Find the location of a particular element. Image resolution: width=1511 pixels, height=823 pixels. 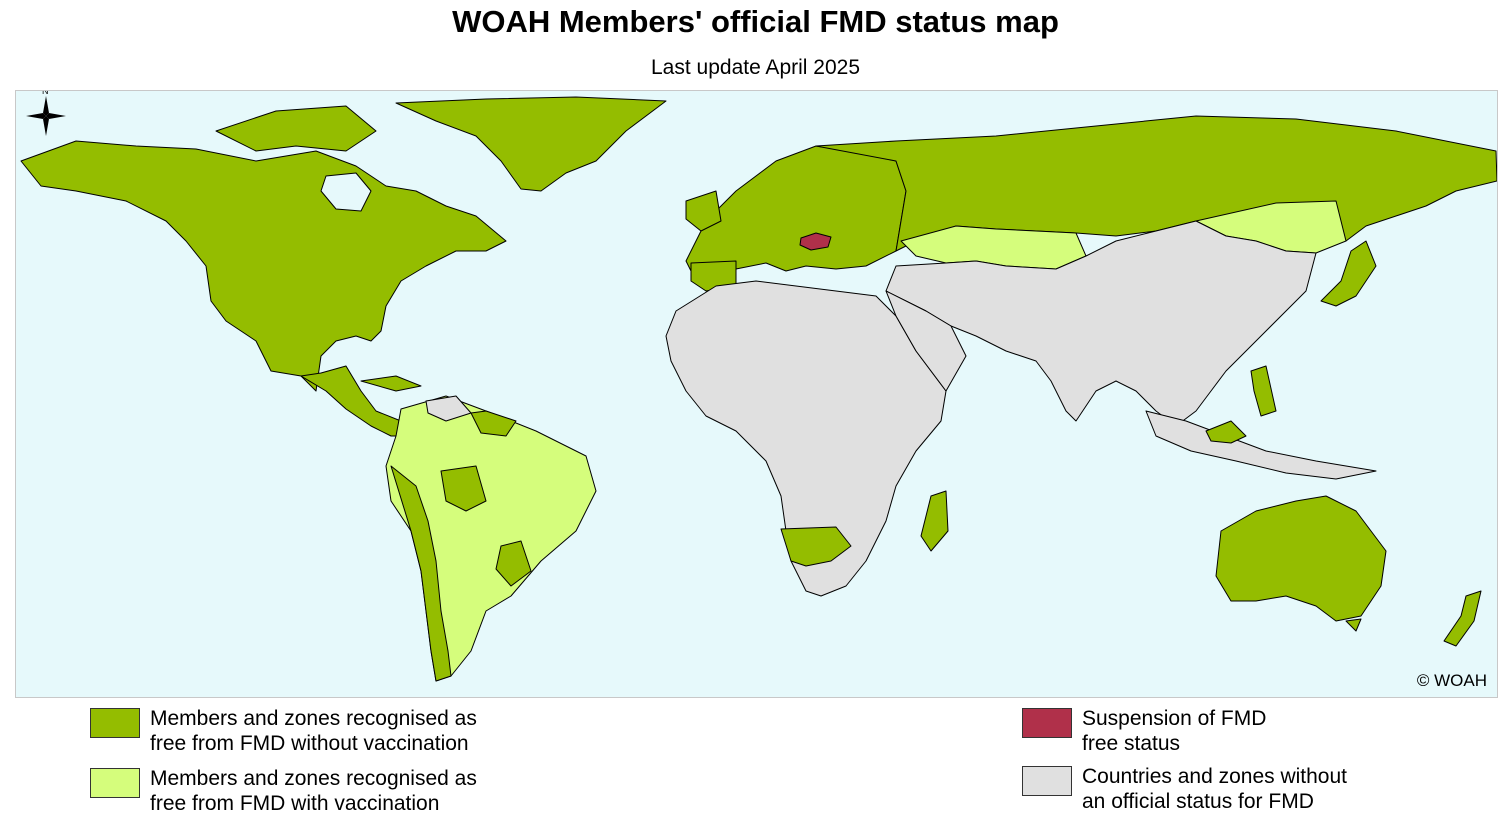

arctic-islands is located at coordinates (296, 128).